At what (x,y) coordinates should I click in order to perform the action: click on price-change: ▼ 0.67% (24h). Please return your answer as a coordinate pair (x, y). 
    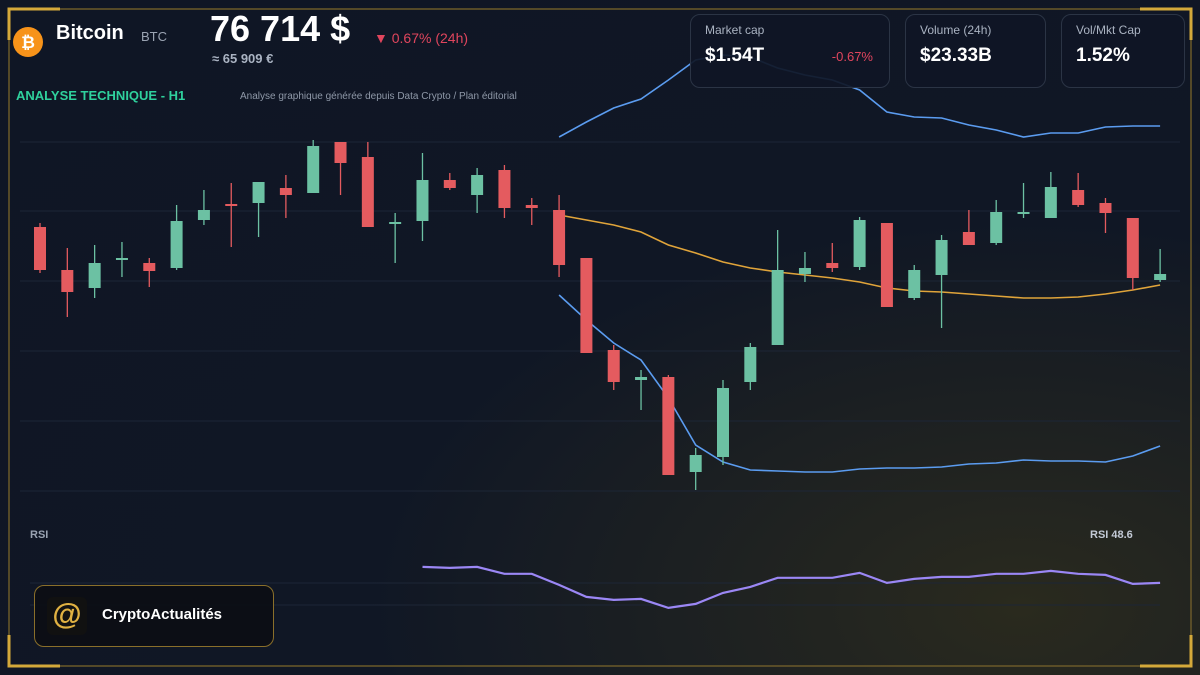
    Looking at the image, I should click on (421, 38).